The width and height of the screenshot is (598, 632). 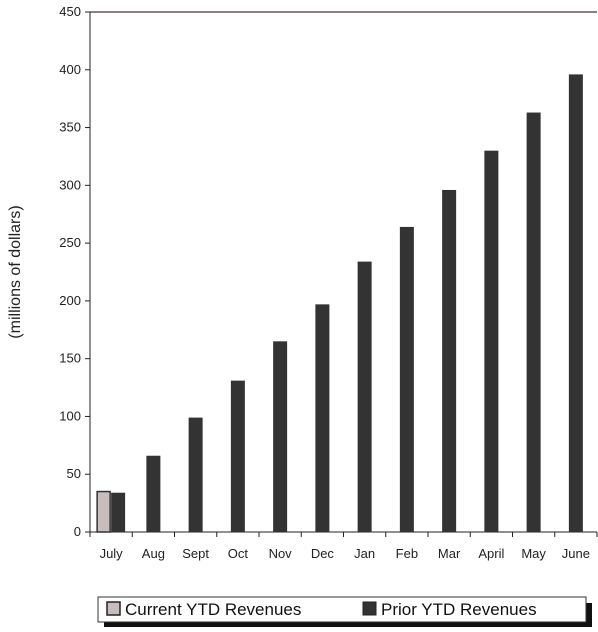 I want to click on bar-prior-mar, so click(x=449, y=360).